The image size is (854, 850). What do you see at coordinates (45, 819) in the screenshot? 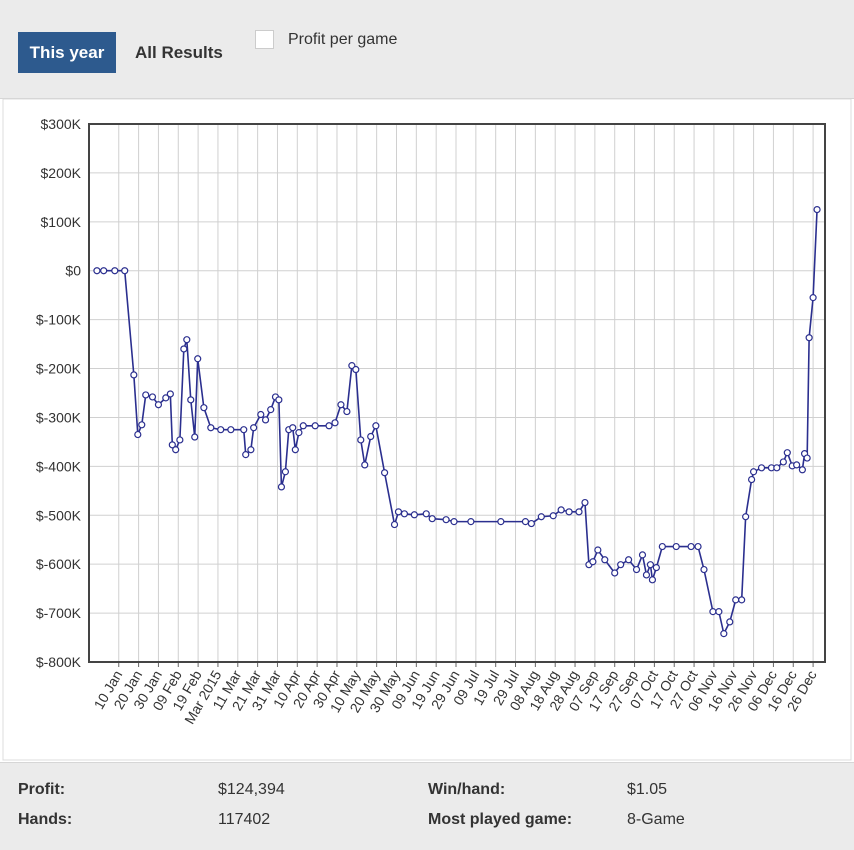
I see `summary-label: Hands:` at bounding box center [45, 819].